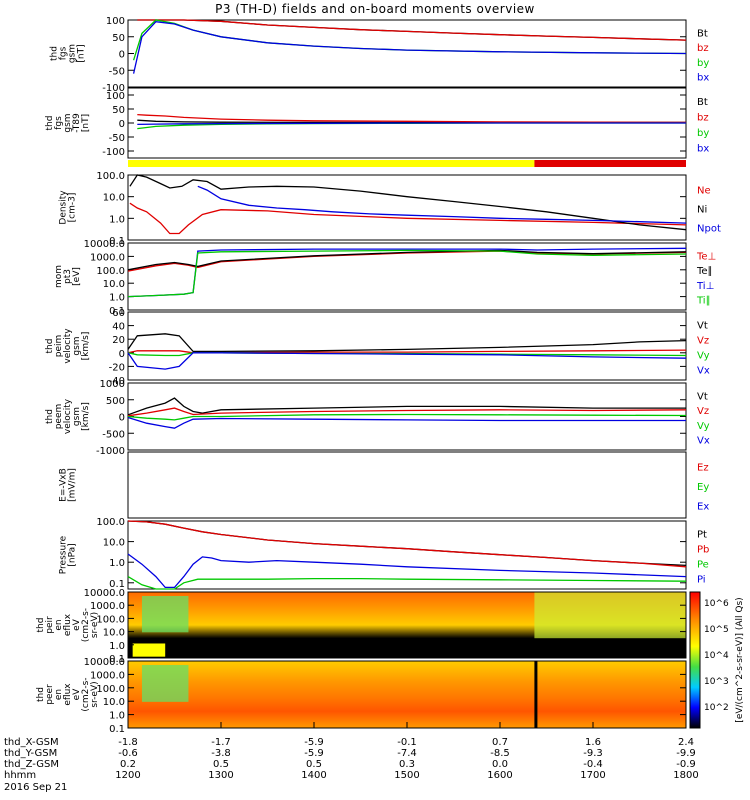 The image size is (750, 800). Describe the element at coordinates (593, 764) in the screenshot. I see `x-tick-label: -0.4` at that location.